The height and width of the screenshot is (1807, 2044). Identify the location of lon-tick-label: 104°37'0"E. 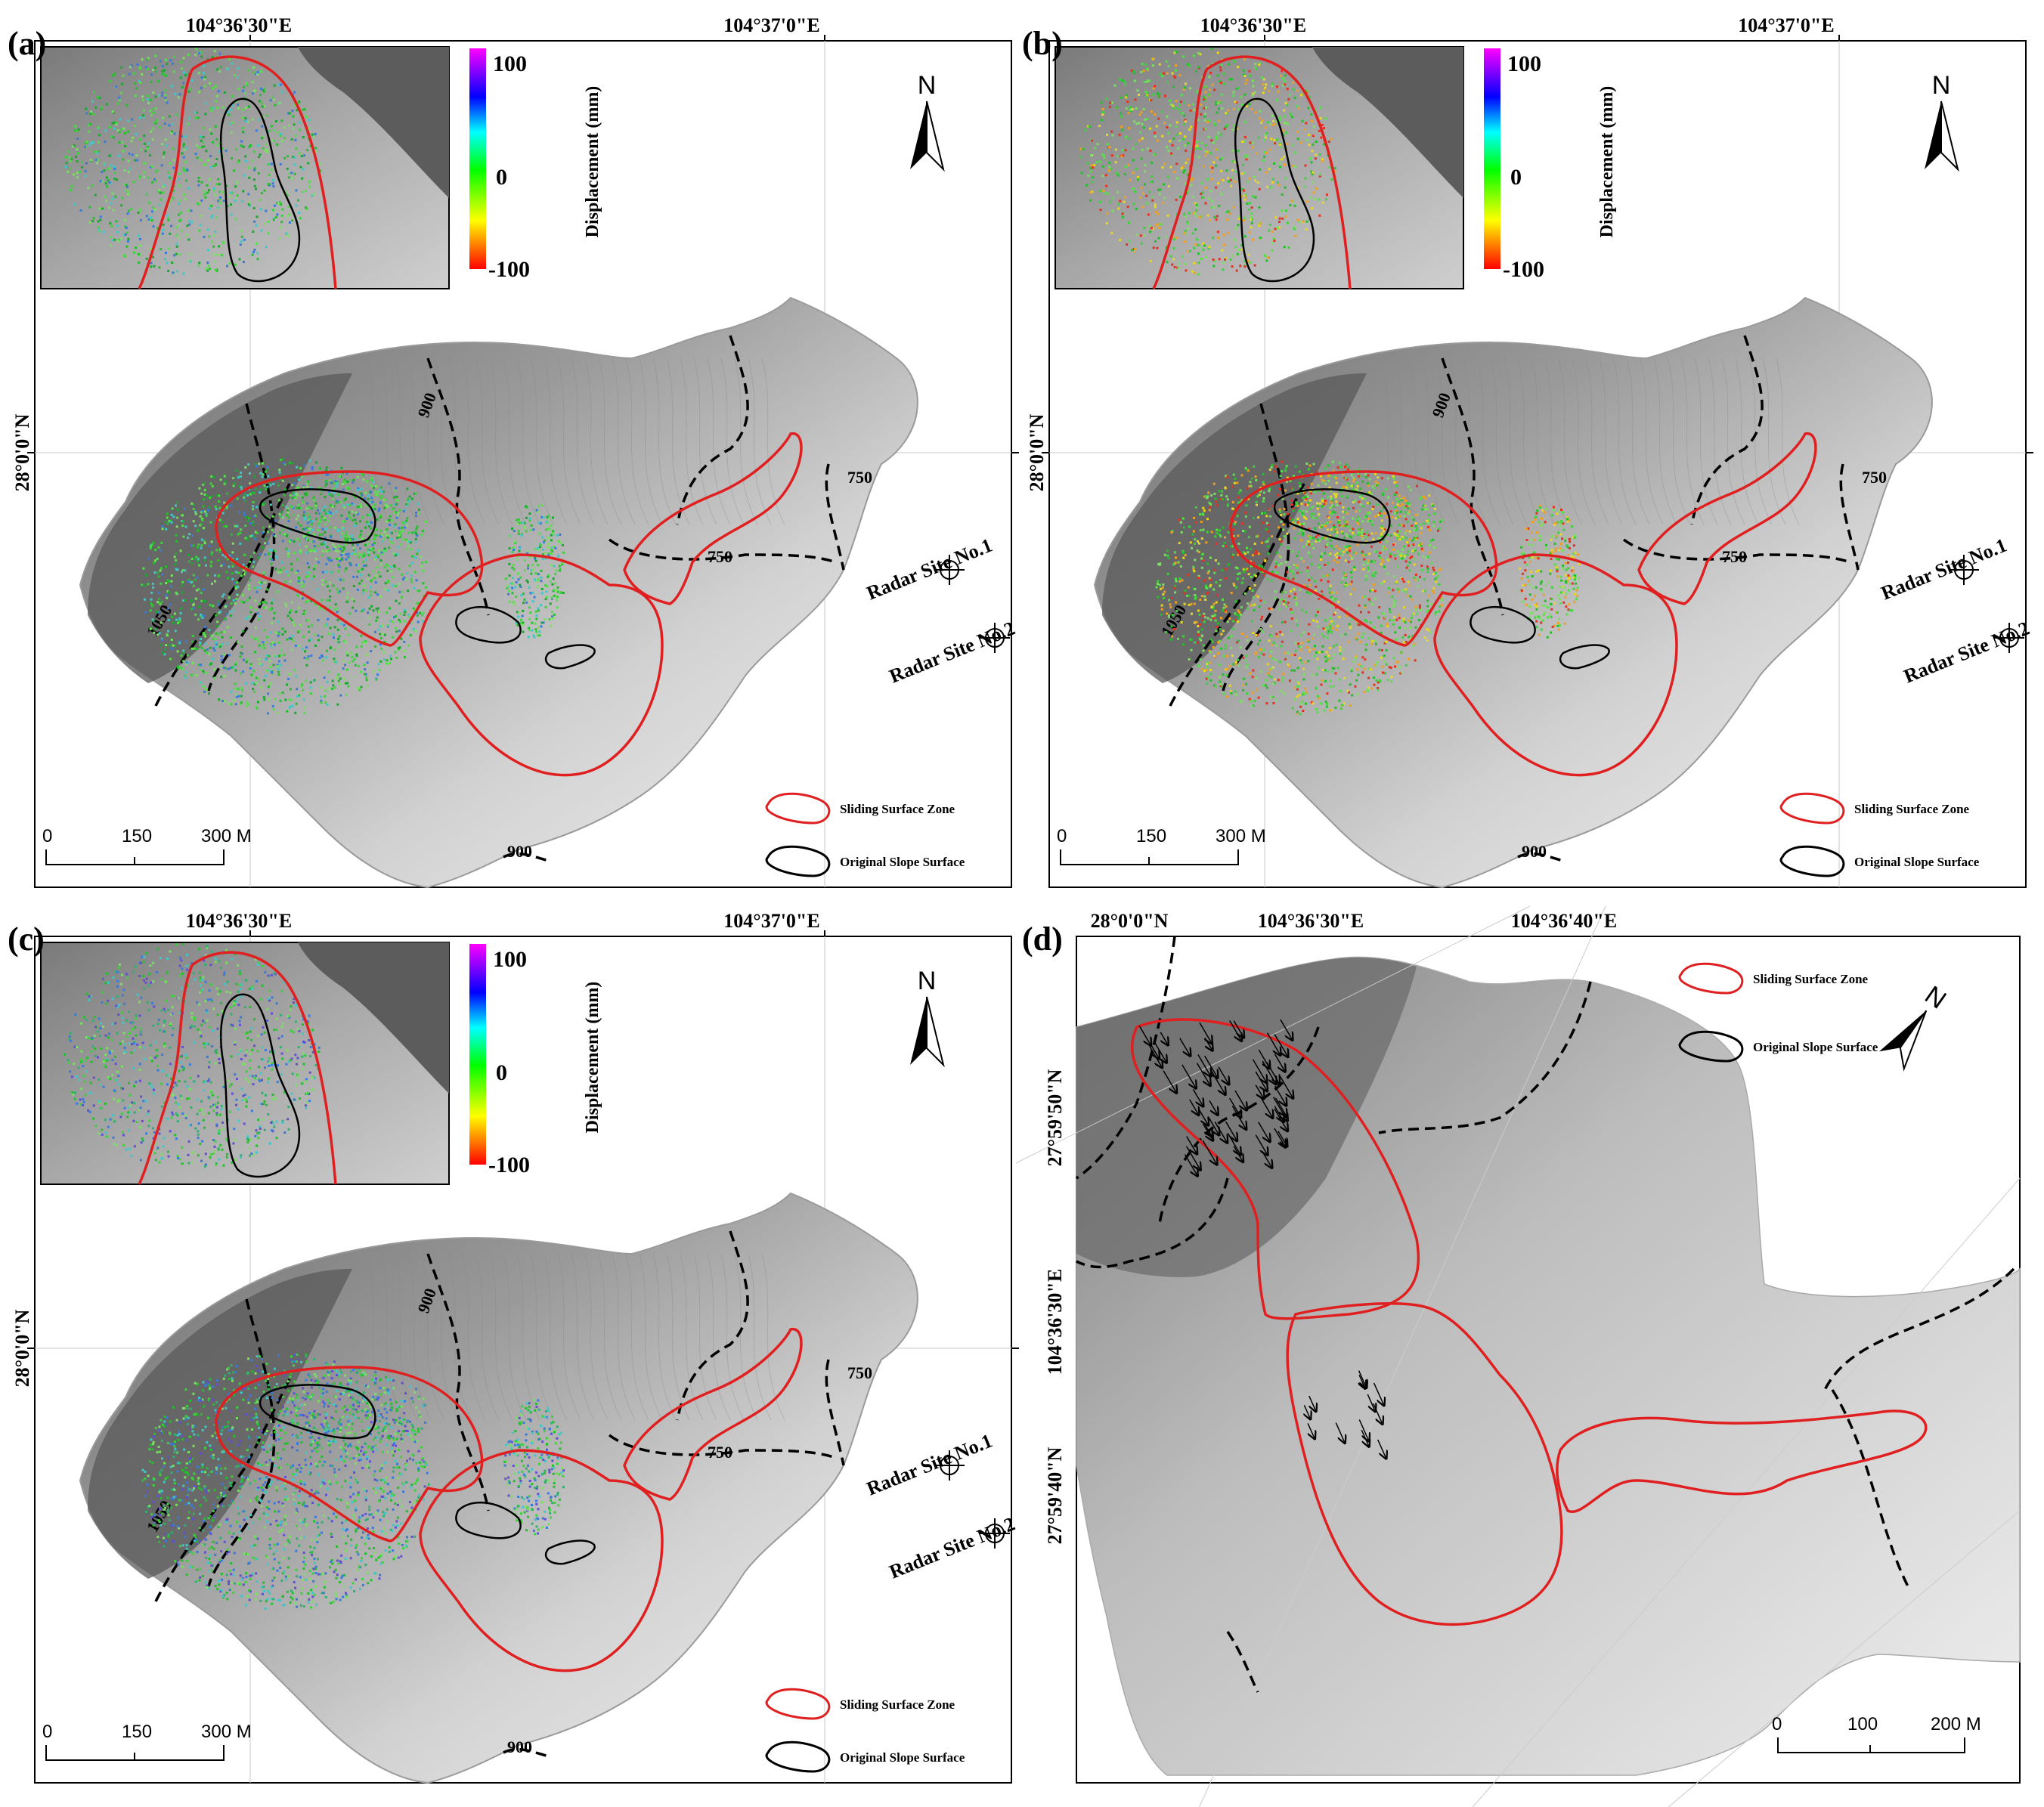
(771, 25).